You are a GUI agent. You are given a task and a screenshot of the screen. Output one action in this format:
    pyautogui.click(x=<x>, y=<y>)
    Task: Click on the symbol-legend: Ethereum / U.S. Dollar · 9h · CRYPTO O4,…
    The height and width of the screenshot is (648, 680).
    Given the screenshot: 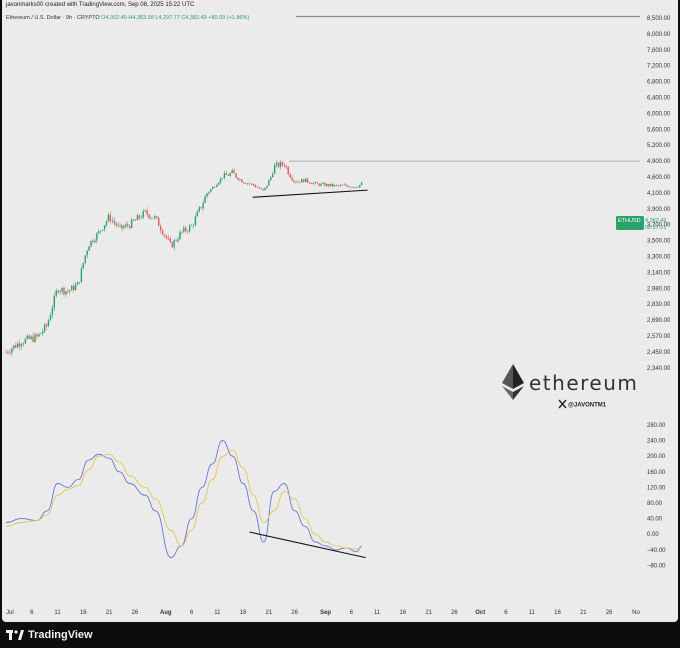 What is the action you would take?
    pyautogui.click(x=127, y=18)
    